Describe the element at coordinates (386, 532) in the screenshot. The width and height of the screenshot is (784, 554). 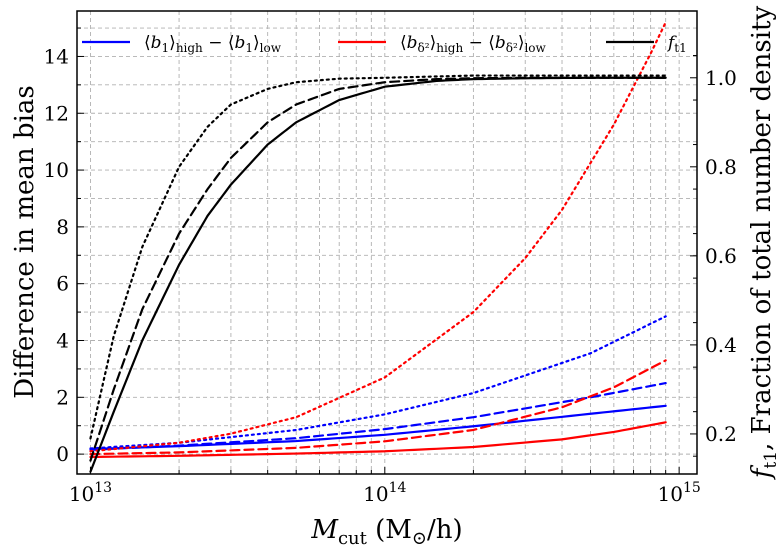
I see `x-axis-title: Mcut (M⊙/h)` at that location.